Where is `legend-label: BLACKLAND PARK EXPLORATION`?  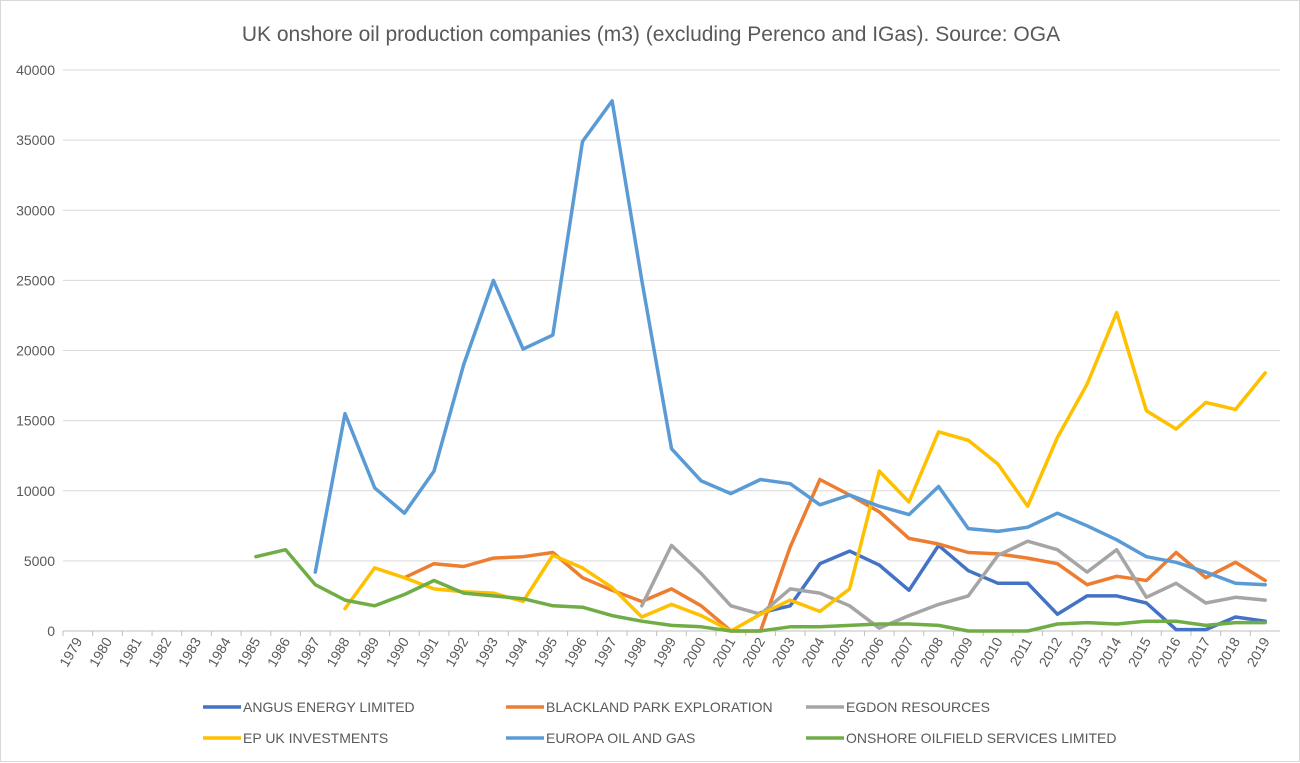
legend-label: BLACKLAND PARK EXPLORATION is located at coordinates (659, 707).